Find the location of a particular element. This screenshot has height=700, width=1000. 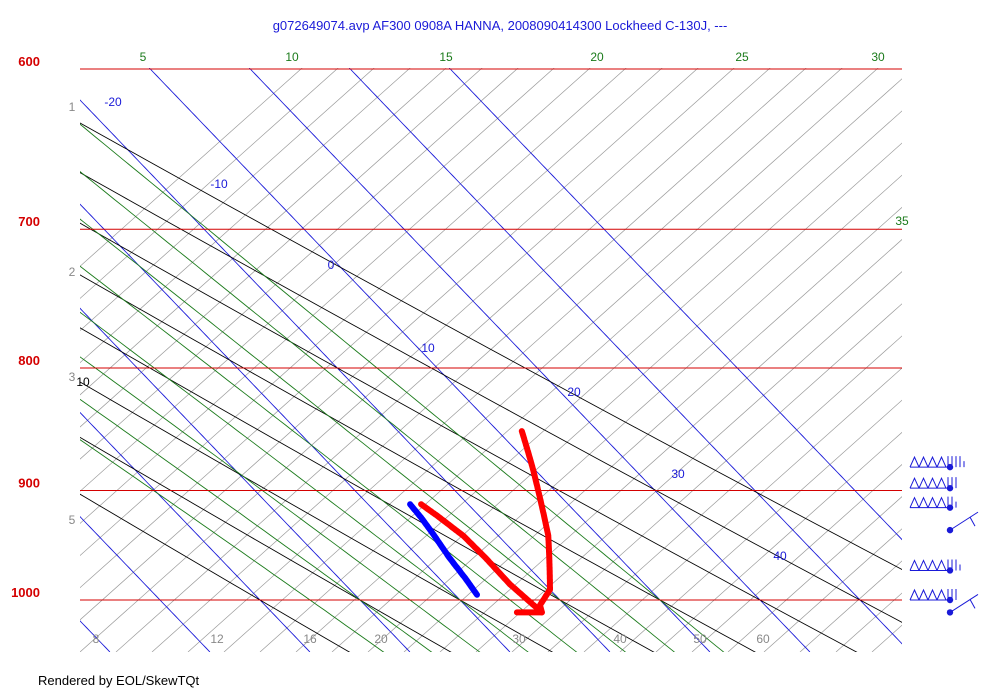

sounding-traces is located at coordinates (480, 522).